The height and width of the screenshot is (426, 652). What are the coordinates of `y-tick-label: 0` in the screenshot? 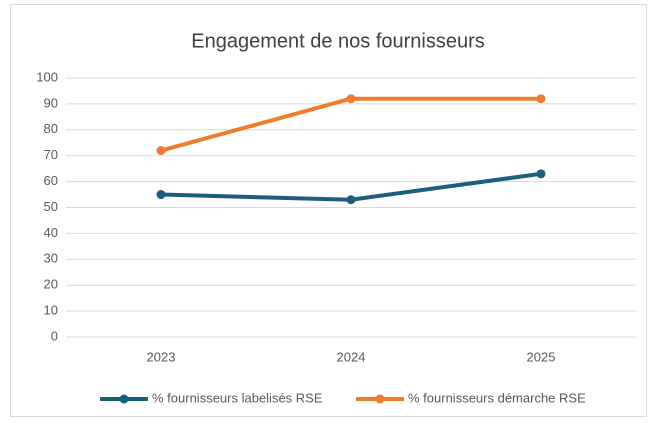 It's located at (54, 335).